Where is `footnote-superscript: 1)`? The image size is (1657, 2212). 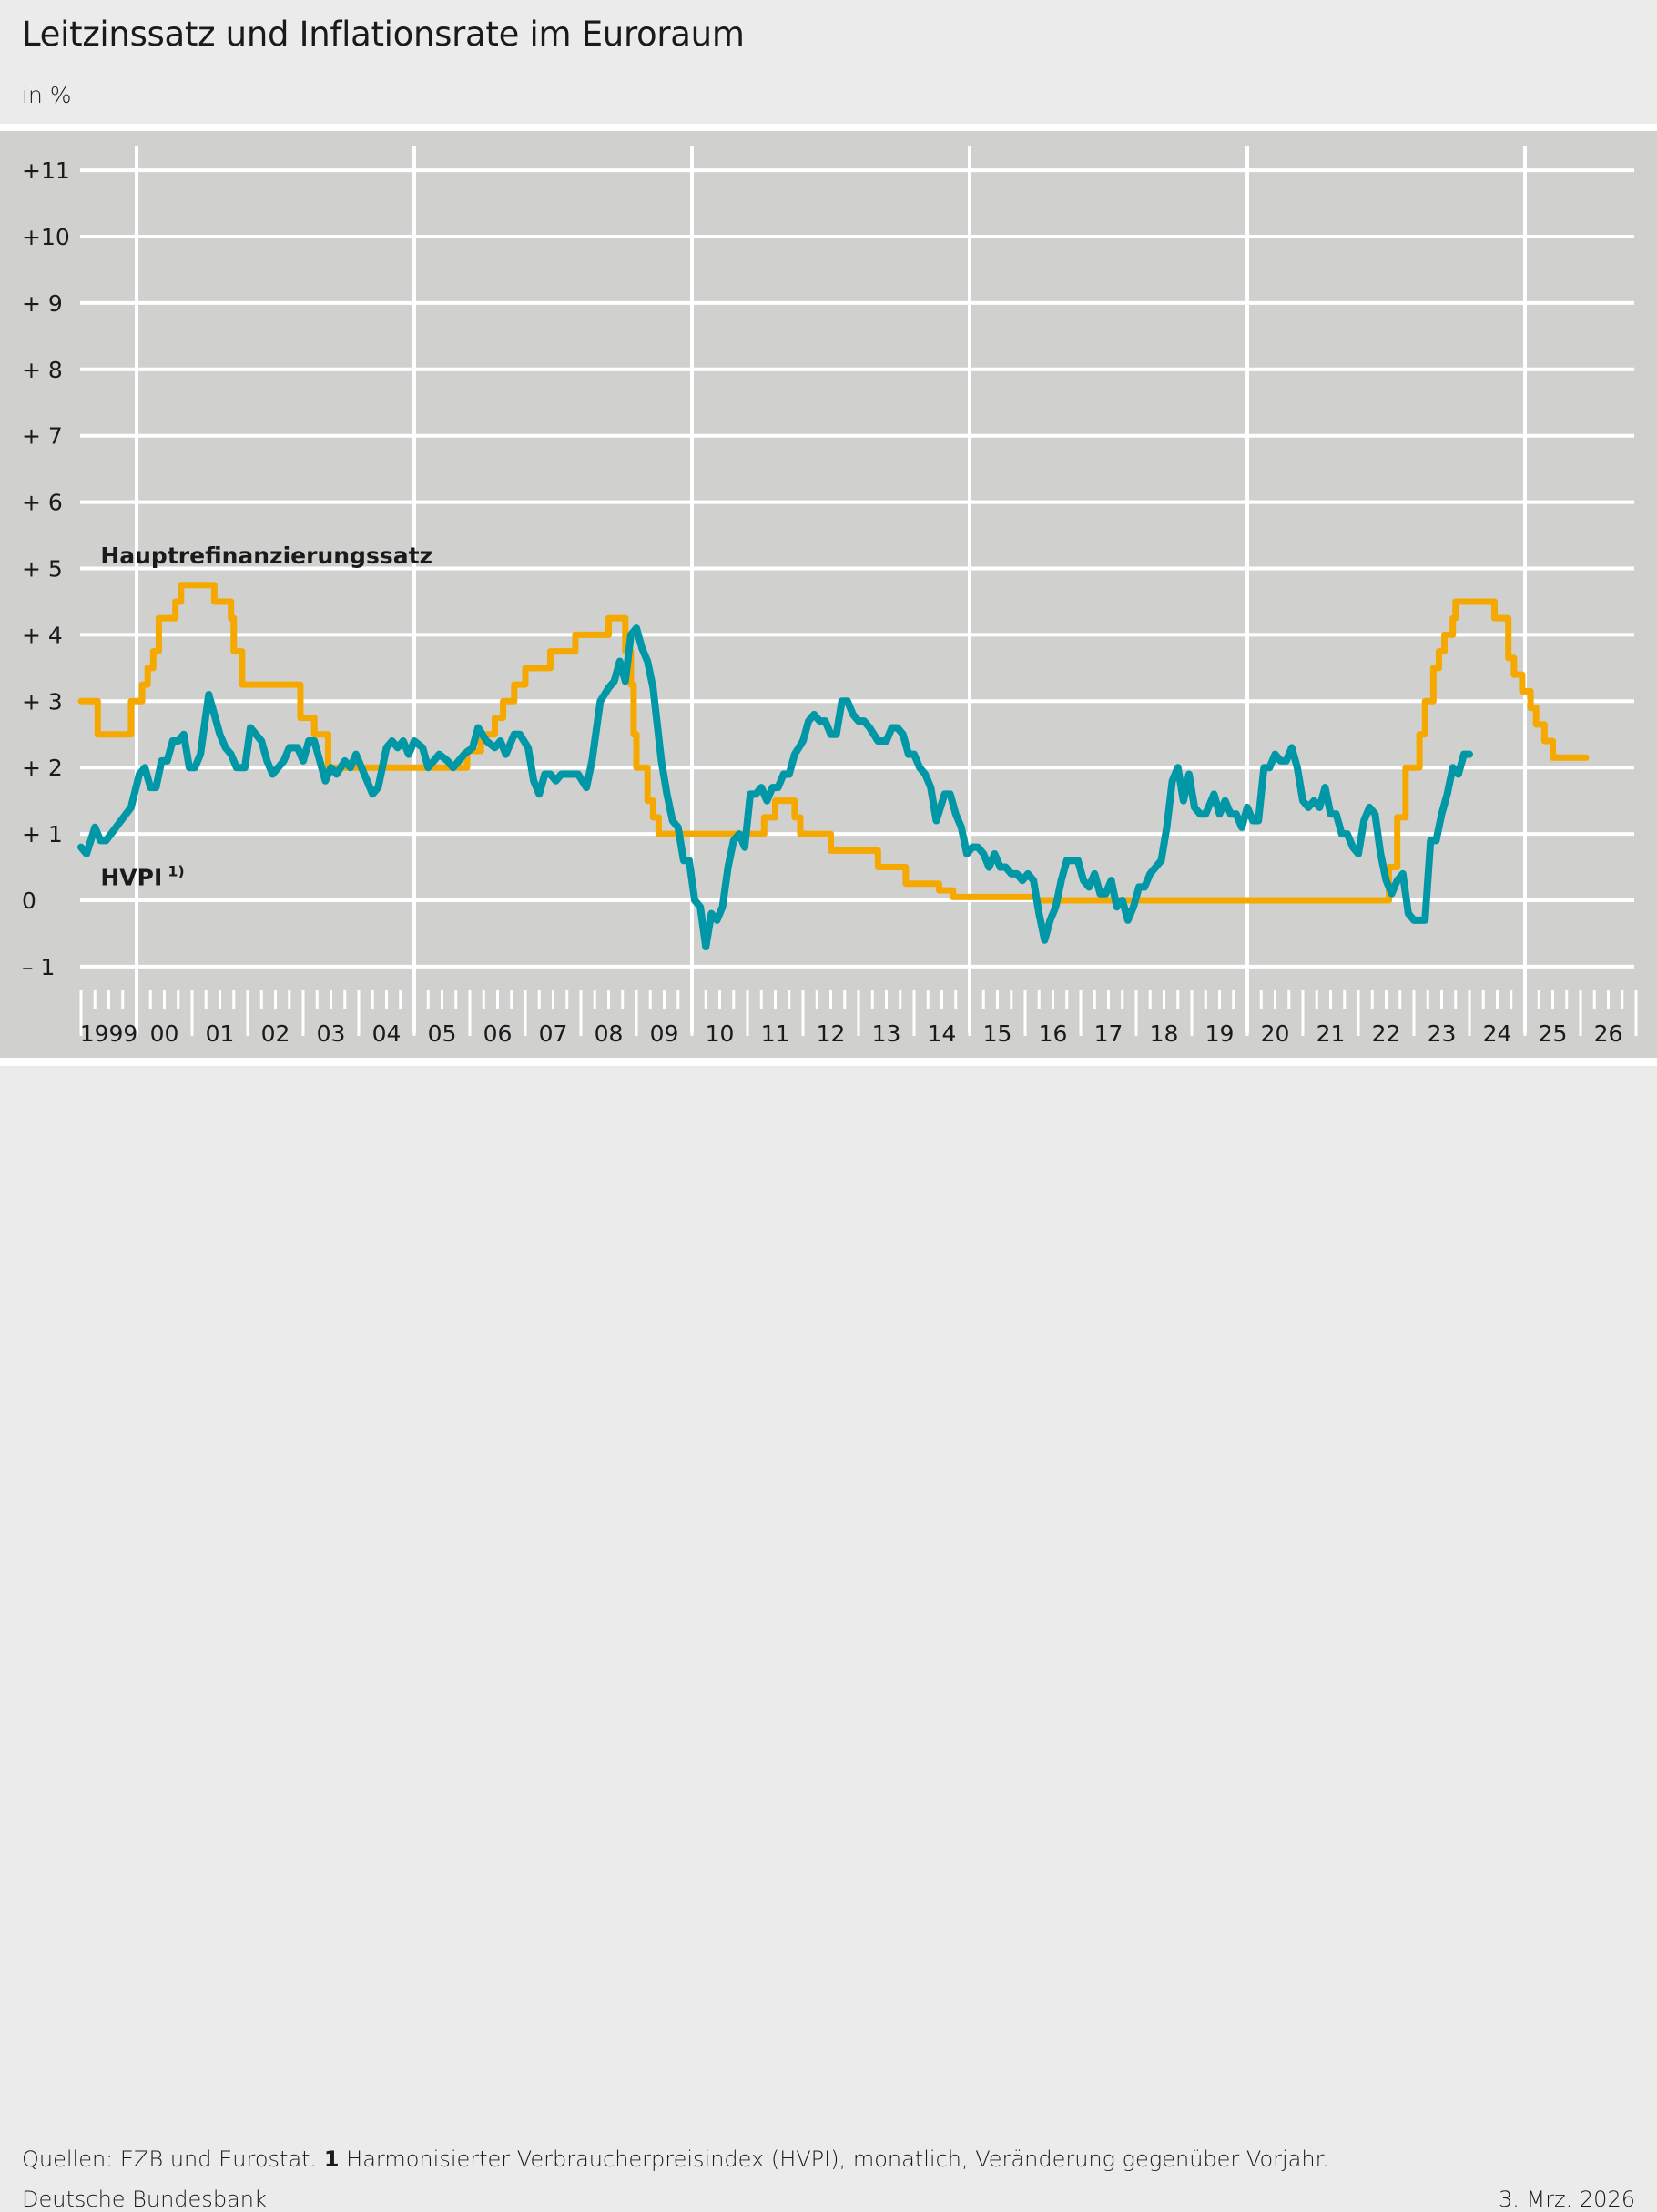
footnote-superscript: 1) is located at coordinates (176, 870).